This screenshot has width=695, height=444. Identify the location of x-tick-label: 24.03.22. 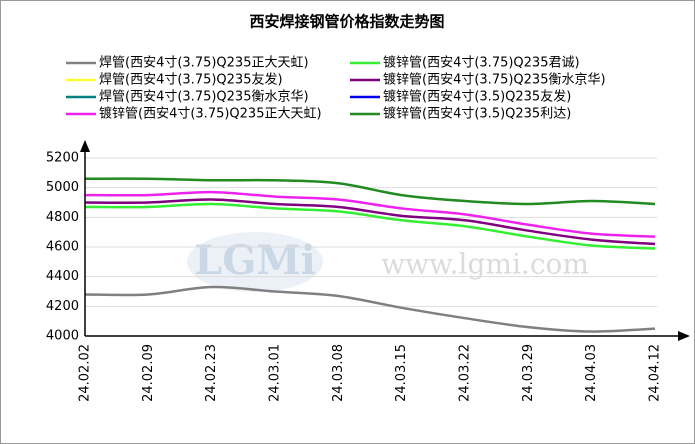
(465, 373).